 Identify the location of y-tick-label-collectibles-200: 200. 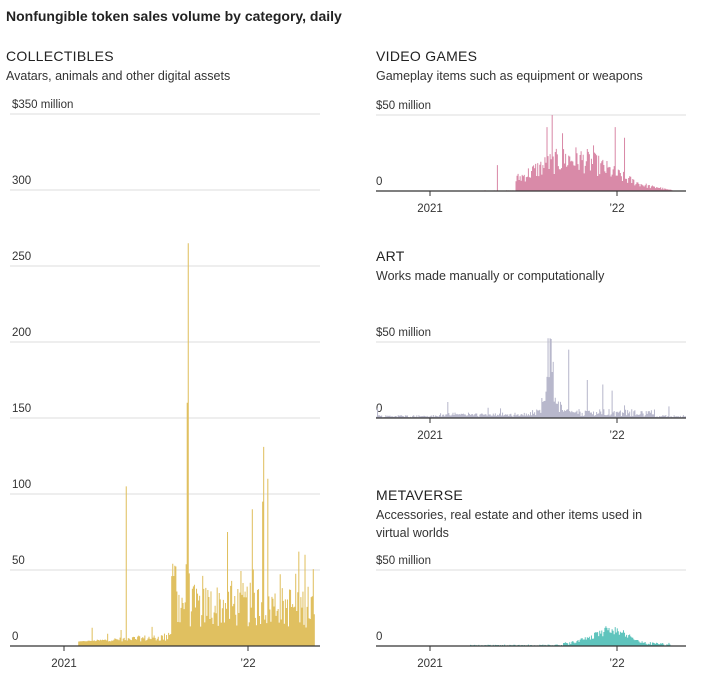
(21, 333).